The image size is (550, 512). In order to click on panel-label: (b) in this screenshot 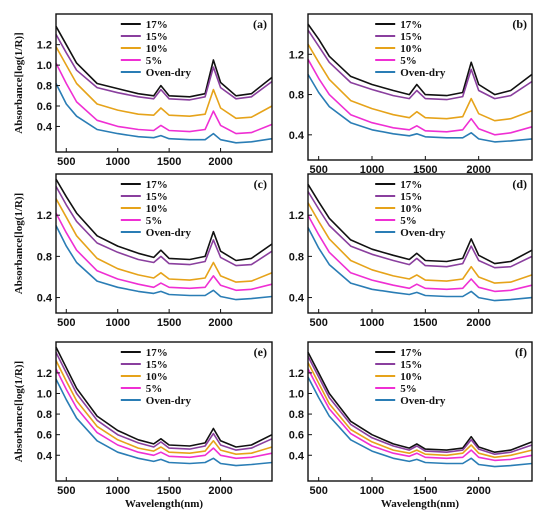, I will do `click(519, 24)`.